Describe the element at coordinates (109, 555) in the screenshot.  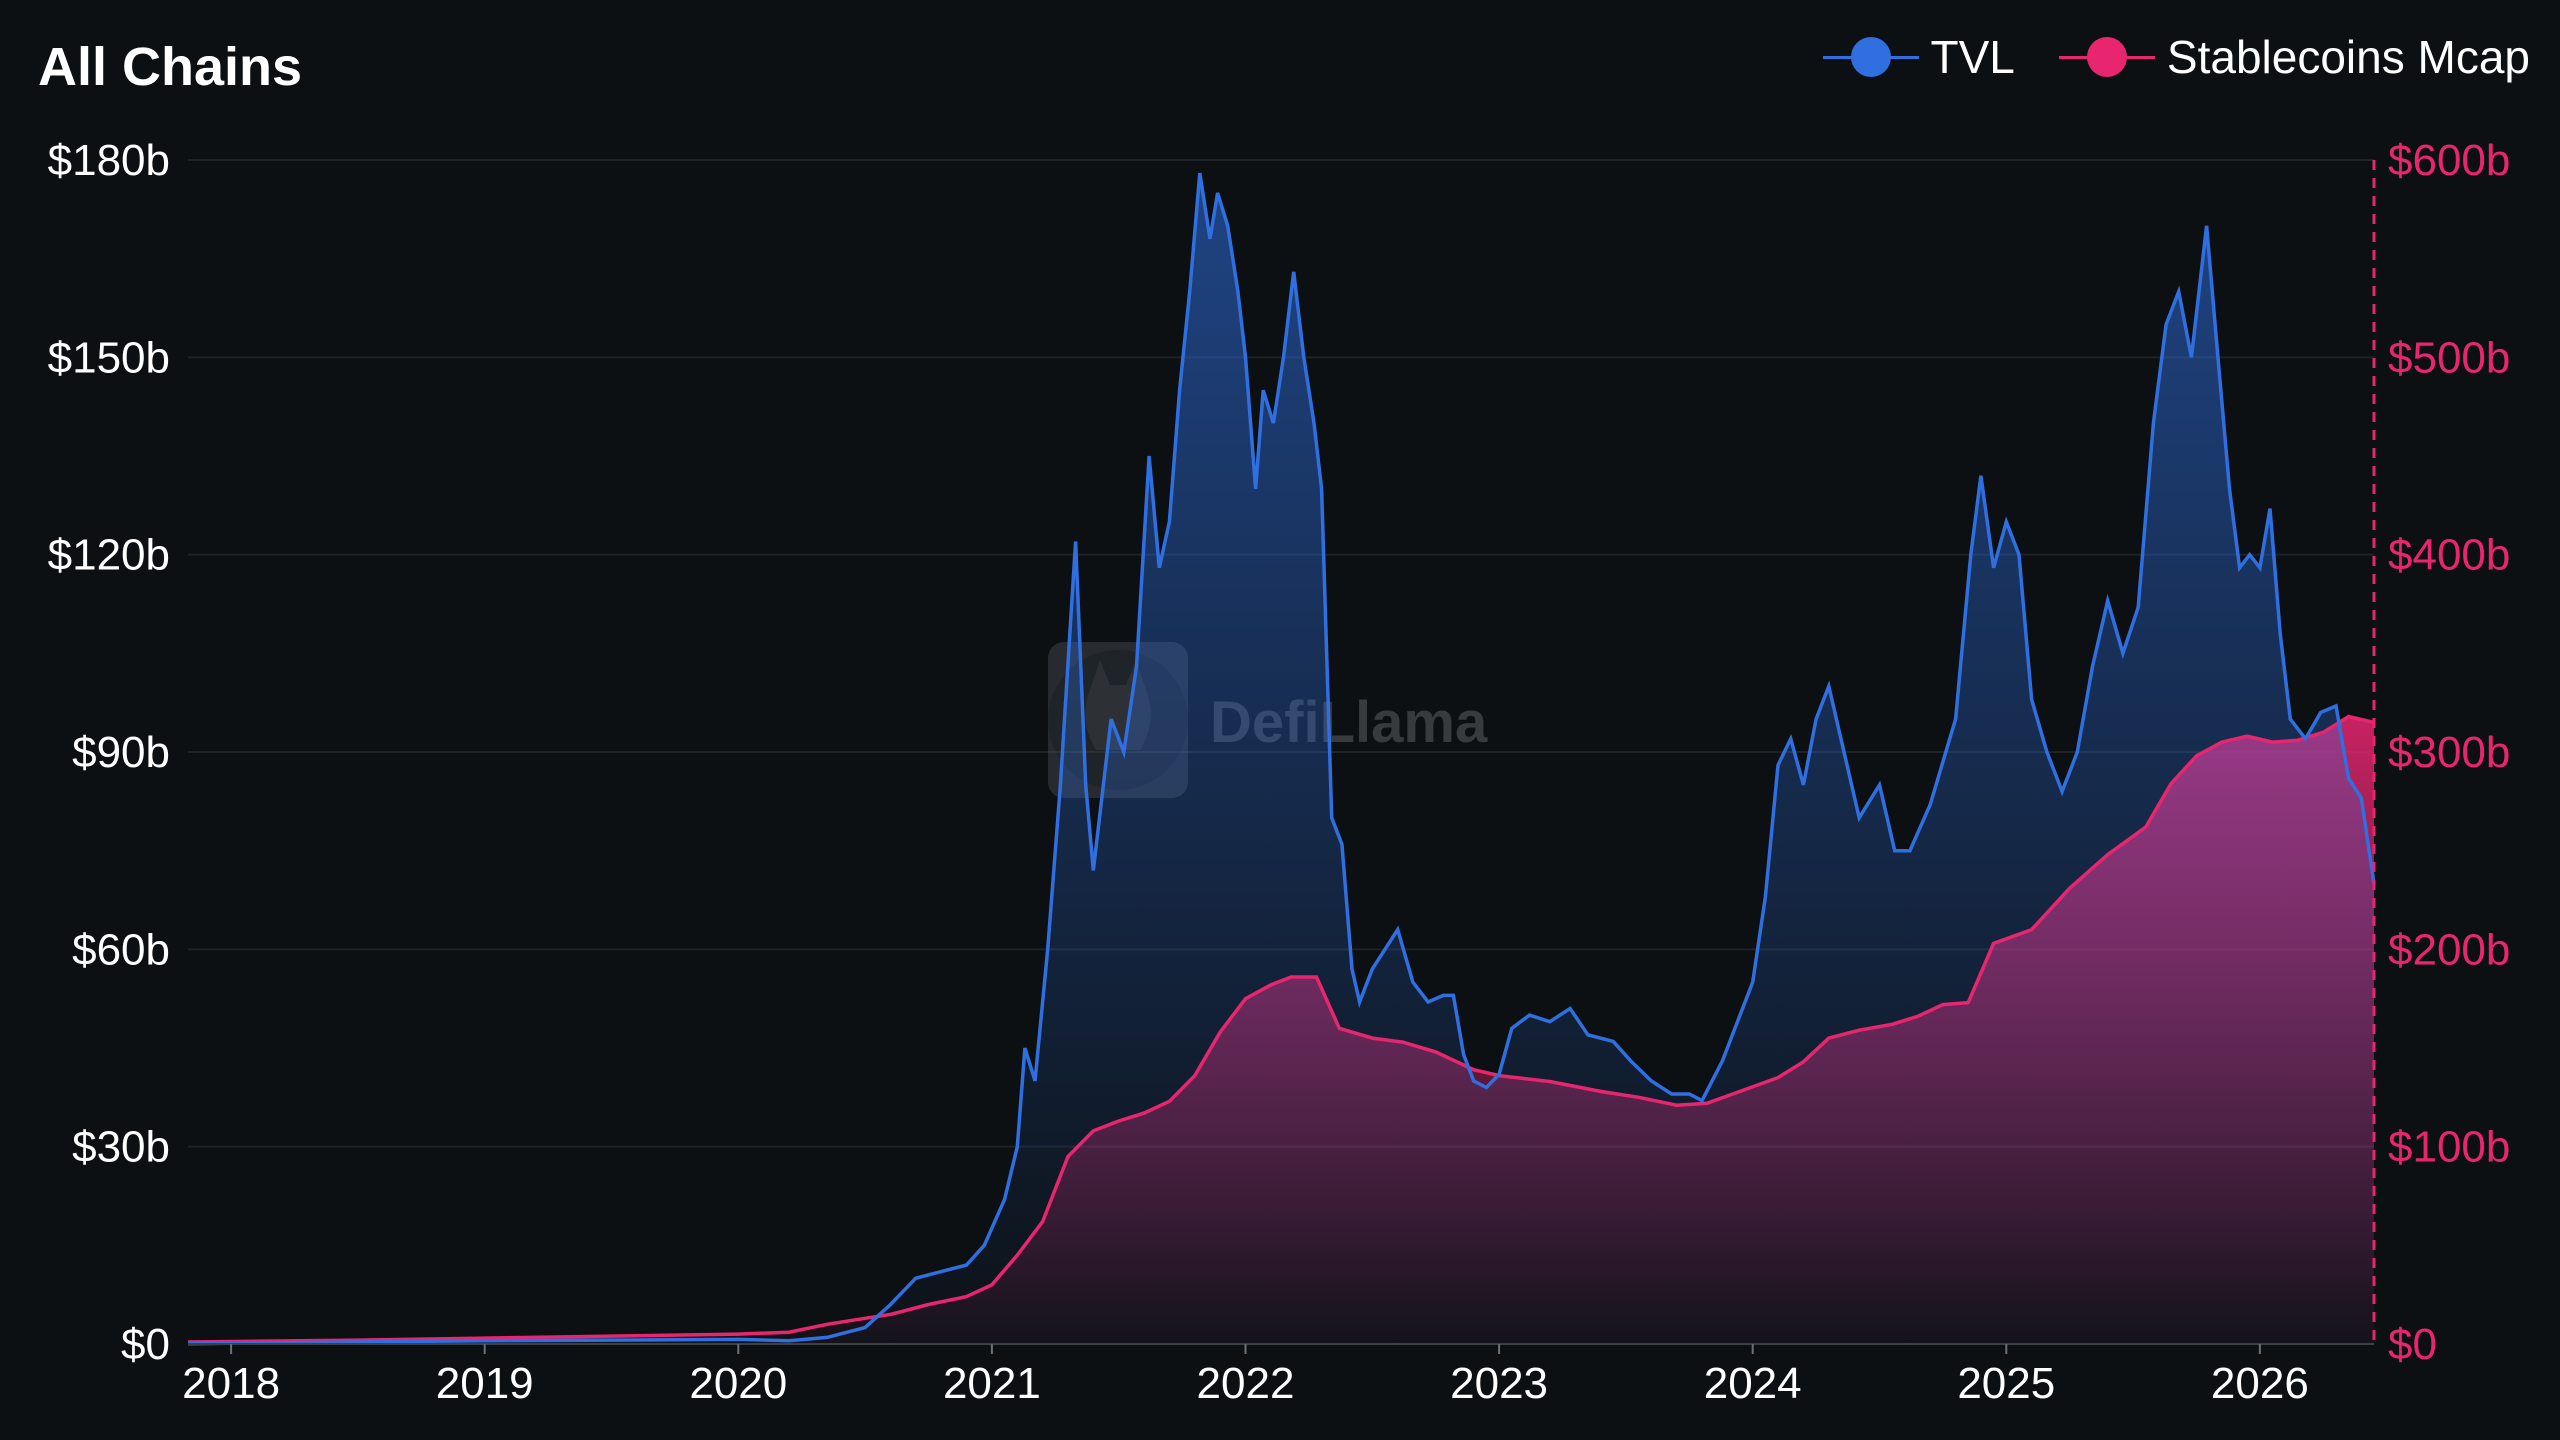
I see `y-left-tick-label: $120b` at that location.